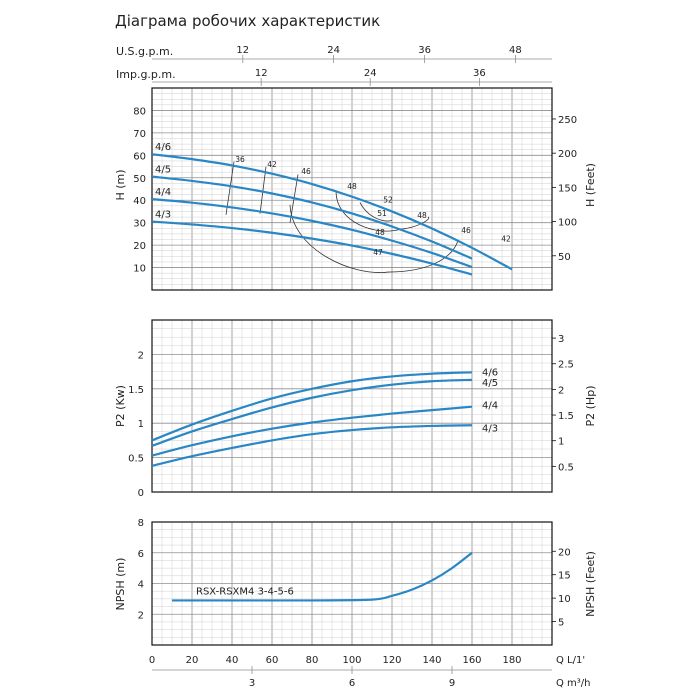 This screenshot has width=700, height=700. What do you see at coordinates (352, 683) in the screenshot?
I see `x2-axis-tick-label: 6` at bounding box center [352, 683].